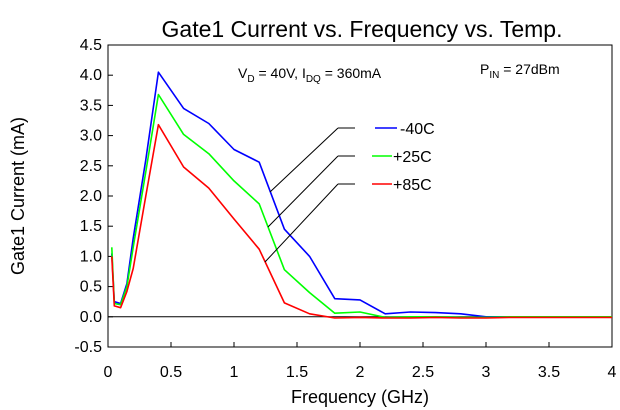  I want to click on x-tick-label: 3.5, so click(549, 372).